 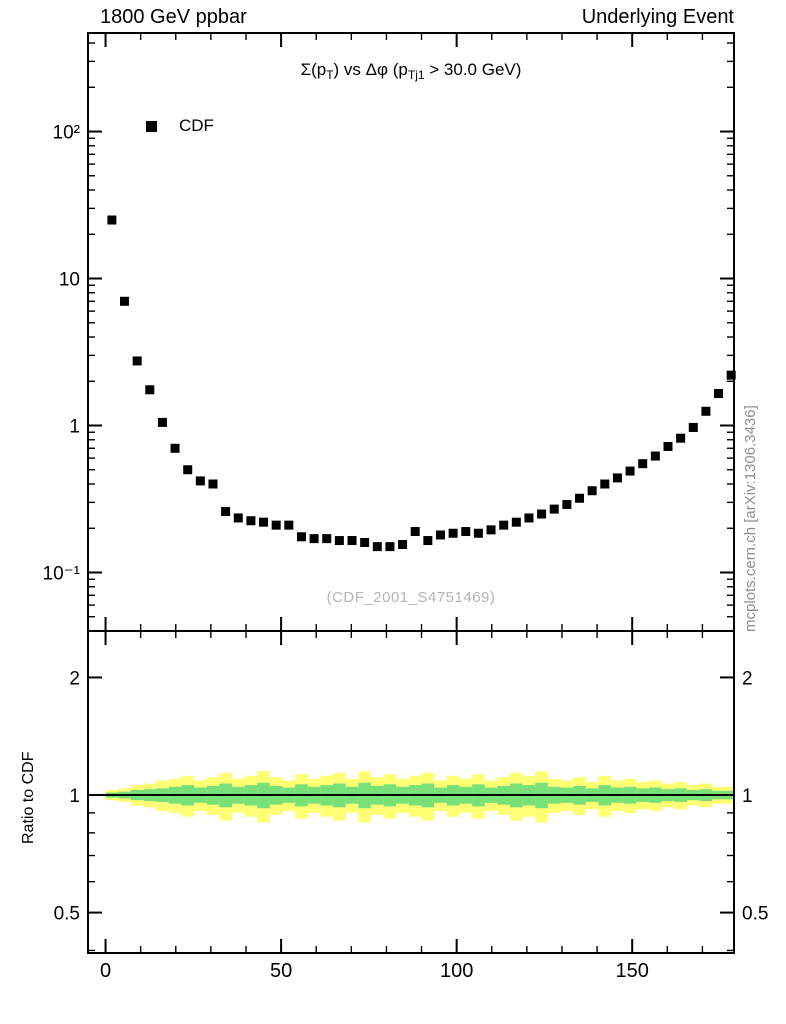 What do you see at coordinates (173, 17) in the screenshot?
I see `beam-energy-label: 1800 GeV ppbar` at bounding box center [173, 17].